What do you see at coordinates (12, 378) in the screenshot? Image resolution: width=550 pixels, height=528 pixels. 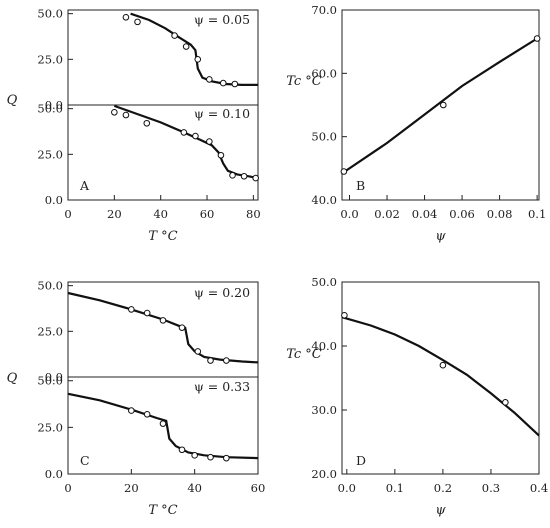 I see `q-axis-label-bottom: Q` at bounding box center [12, 378].